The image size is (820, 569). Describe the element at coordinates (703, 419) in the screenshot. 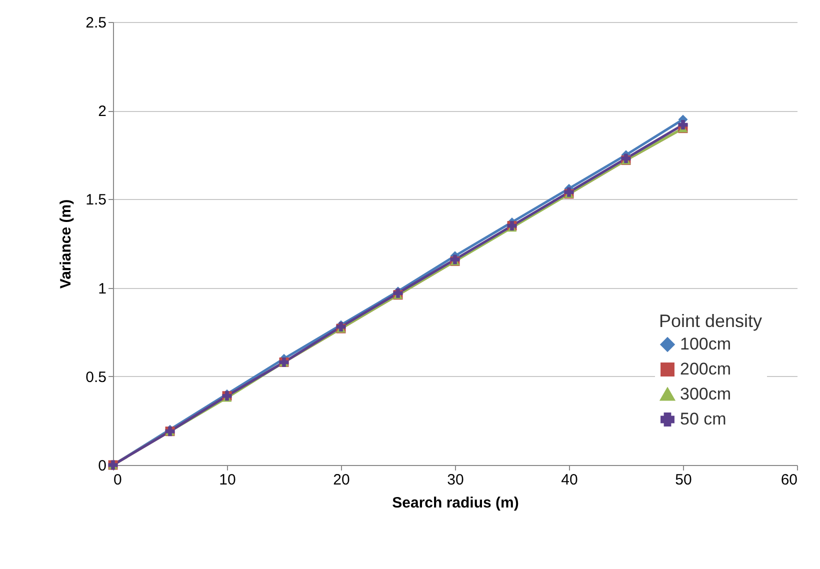

I see `legend-label: 50 cm` at that location.